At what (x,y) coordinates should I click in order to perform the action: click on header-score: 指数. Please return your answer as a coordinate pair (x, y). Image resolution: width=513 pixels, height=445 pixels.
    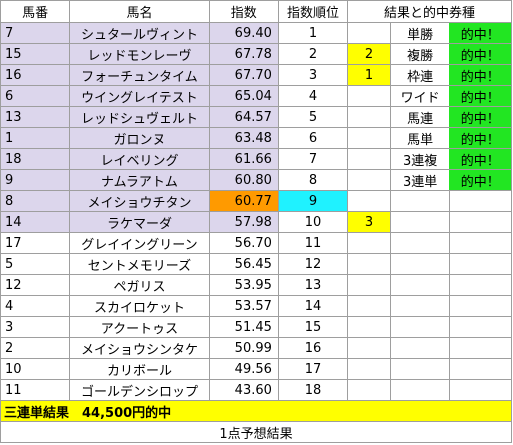
    Looking at the image, I should click on (243, 11).